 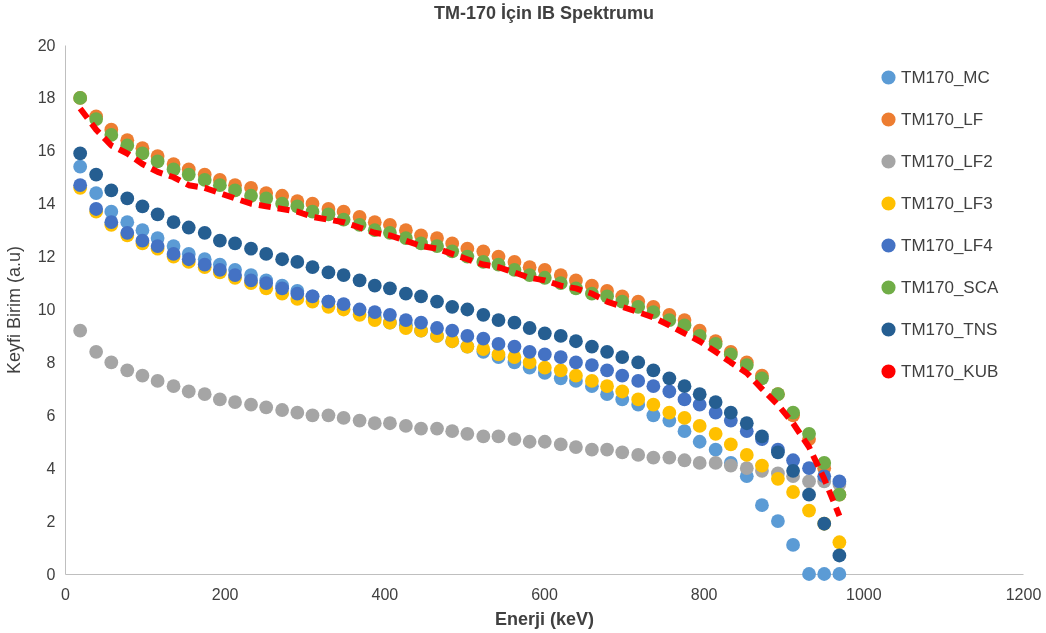 I want to click on x-tick-label: 200, so click(x=225, y=594).